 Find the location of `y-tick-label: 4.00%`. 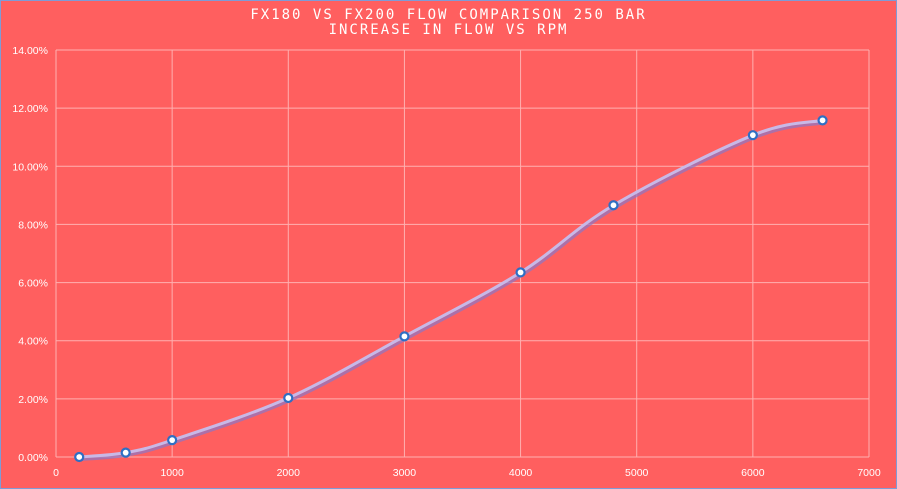

y-tick-label: 4.00% is located at coordinates (33, 342).